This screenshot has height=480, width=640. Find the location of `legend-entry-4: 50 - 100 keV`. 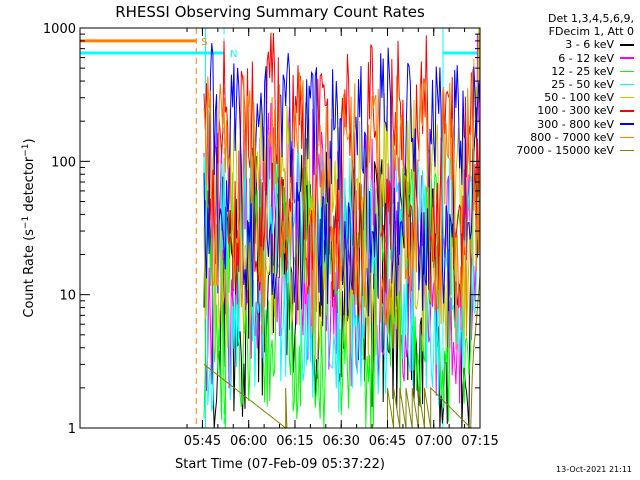

legend-entry-4: 50 - 100 keV is located at coordinates (549, 97).